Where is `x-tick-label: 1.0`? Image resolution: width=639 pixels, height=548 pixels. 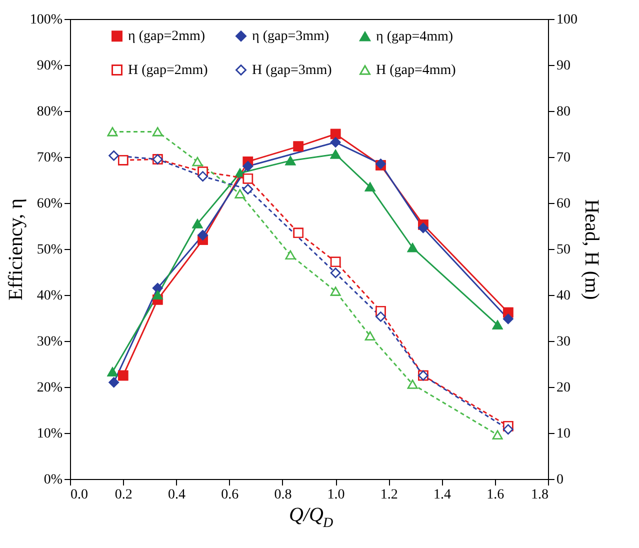 x-tick-label: 1.0 is located at coordinates (336, 495).